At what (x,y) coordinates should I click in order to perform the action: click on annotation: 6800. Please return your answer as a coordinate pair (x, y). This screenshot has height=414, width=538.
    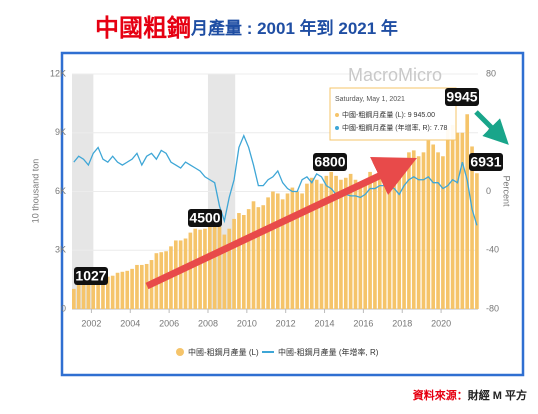
    Looking at the image, I should click on (329, 162).